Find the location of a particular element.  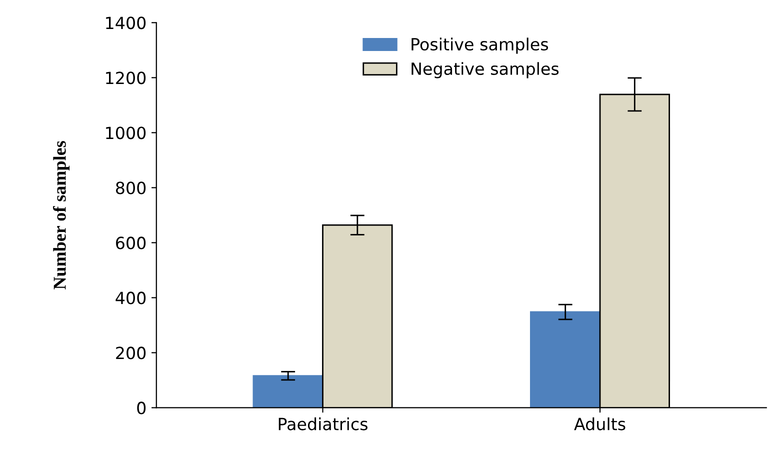

y-axis-title: Number of samples is located at coordinates (61, 215).